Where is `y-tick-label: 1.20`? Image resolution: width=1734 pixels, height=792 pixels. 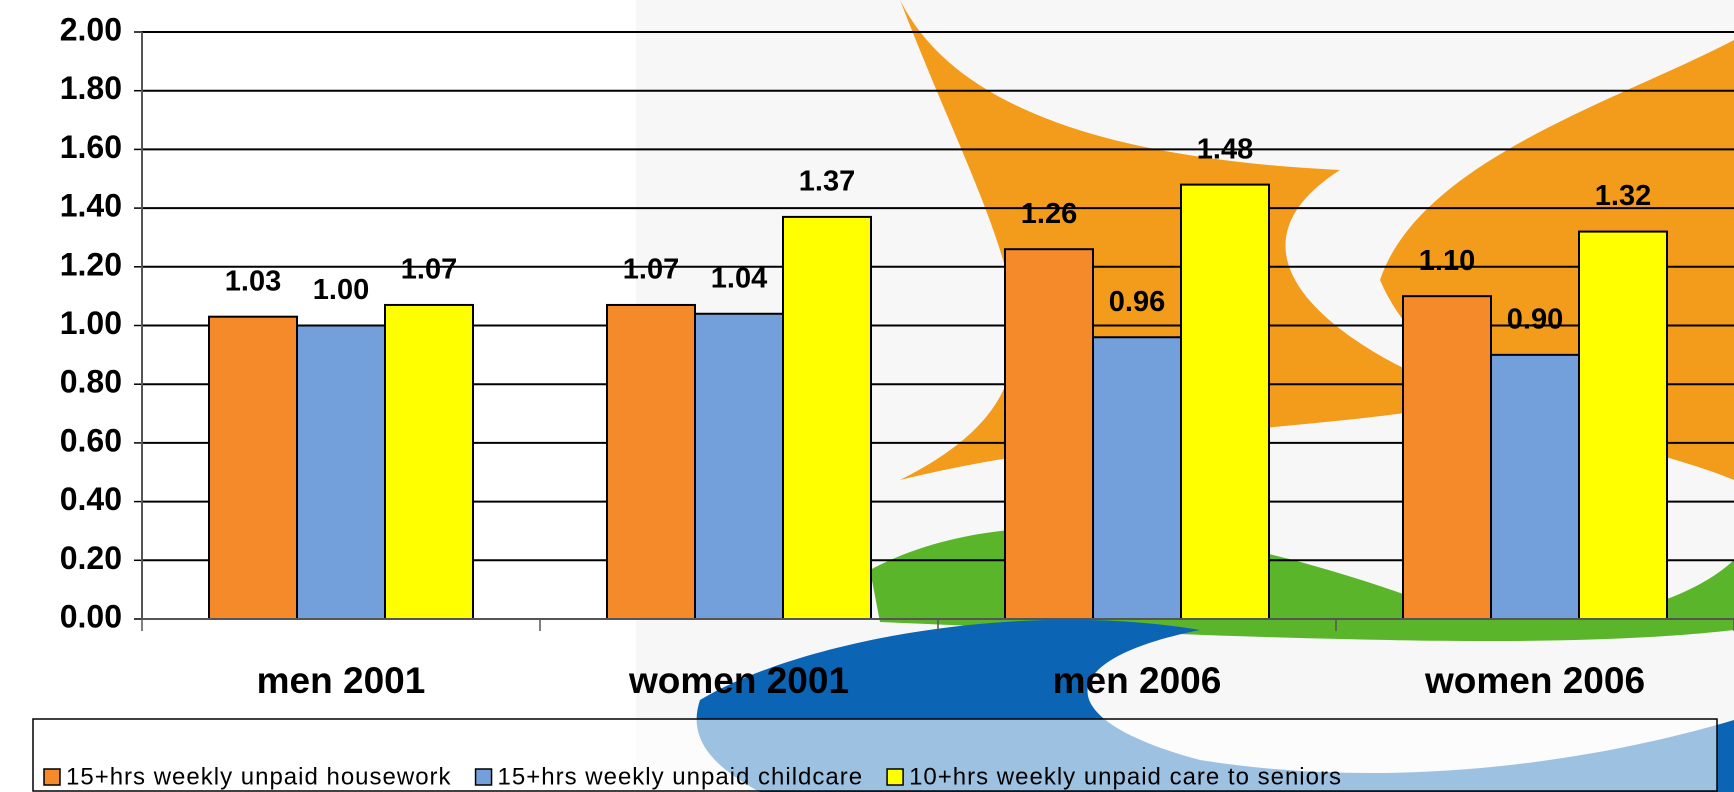
y-tick-label: 1.20 is located at coordinates (91, 264).